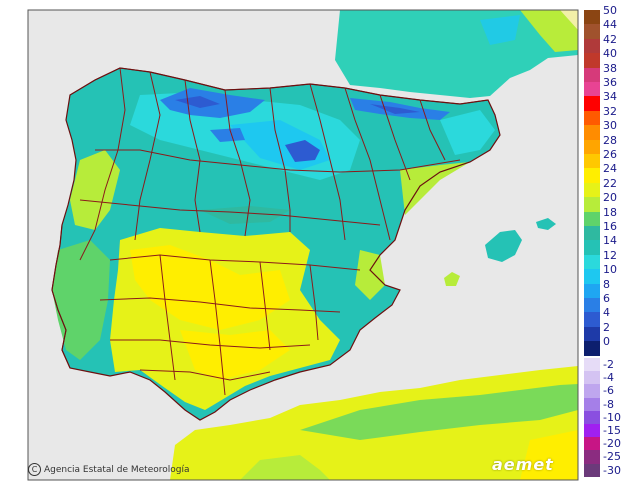  Describe the element at coordinates (610, 140) in the screenshot. I see `legend-label: 28` at that location.